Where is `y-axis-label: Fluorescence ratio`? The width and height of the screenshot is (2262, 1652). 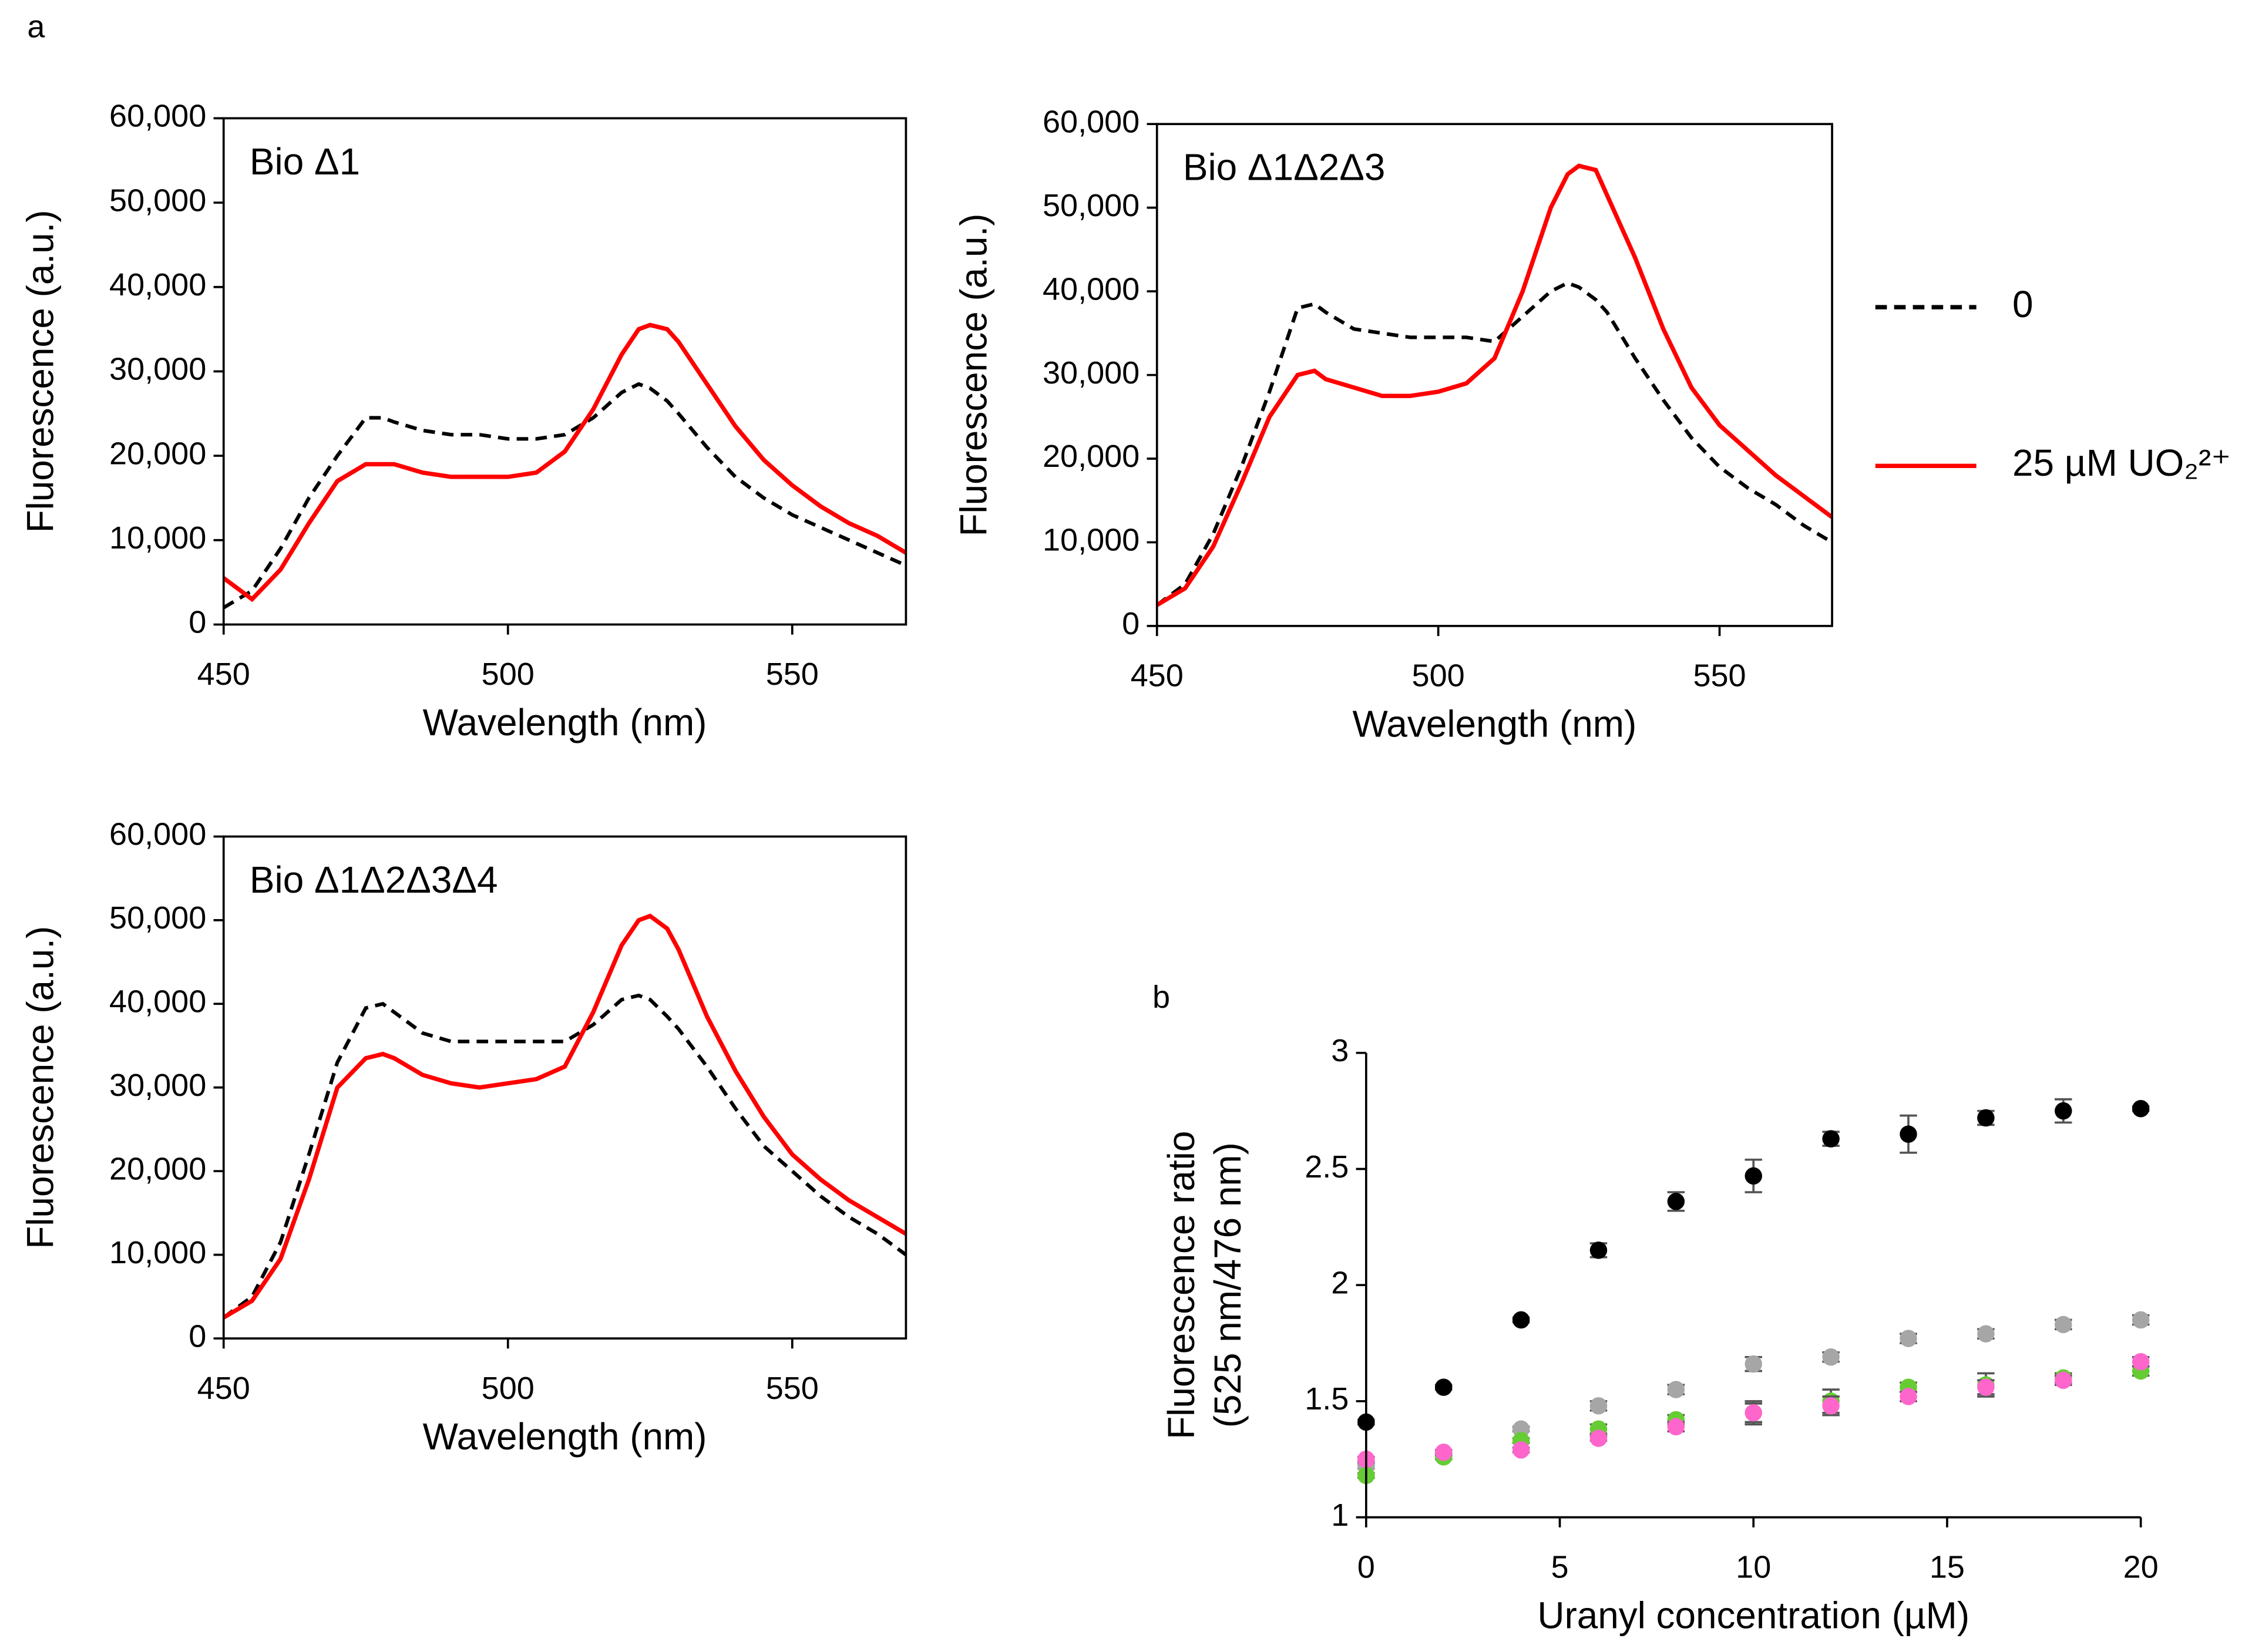
y-axis-label: Fluorescence ratio is located at coordinates (1181, 1285).